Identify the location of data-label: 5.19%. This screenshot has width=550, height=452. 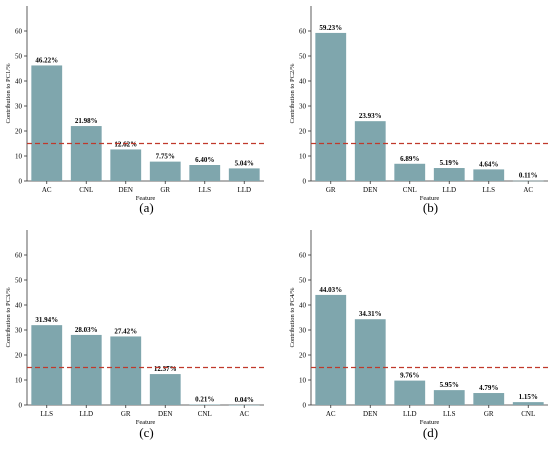
(449, 163).